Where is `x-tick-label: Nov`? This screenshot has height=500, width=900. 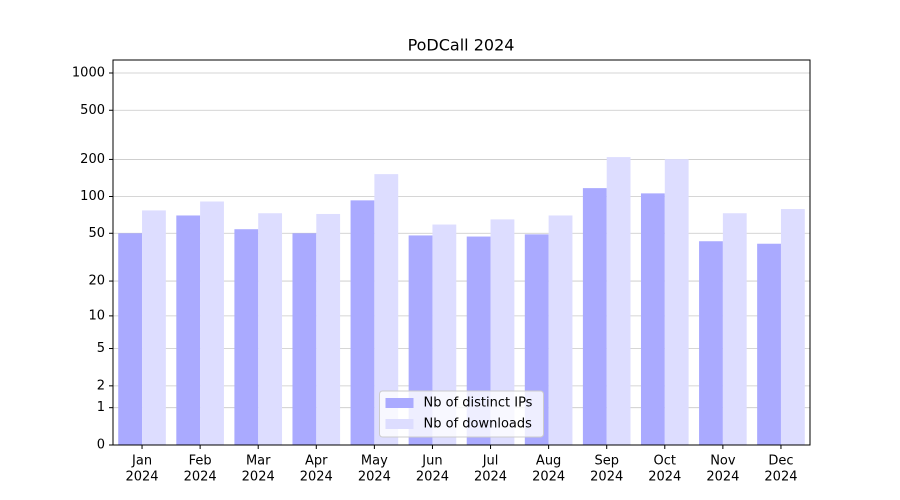 x-tick-label: Nov is located at coordinates (723, 461).